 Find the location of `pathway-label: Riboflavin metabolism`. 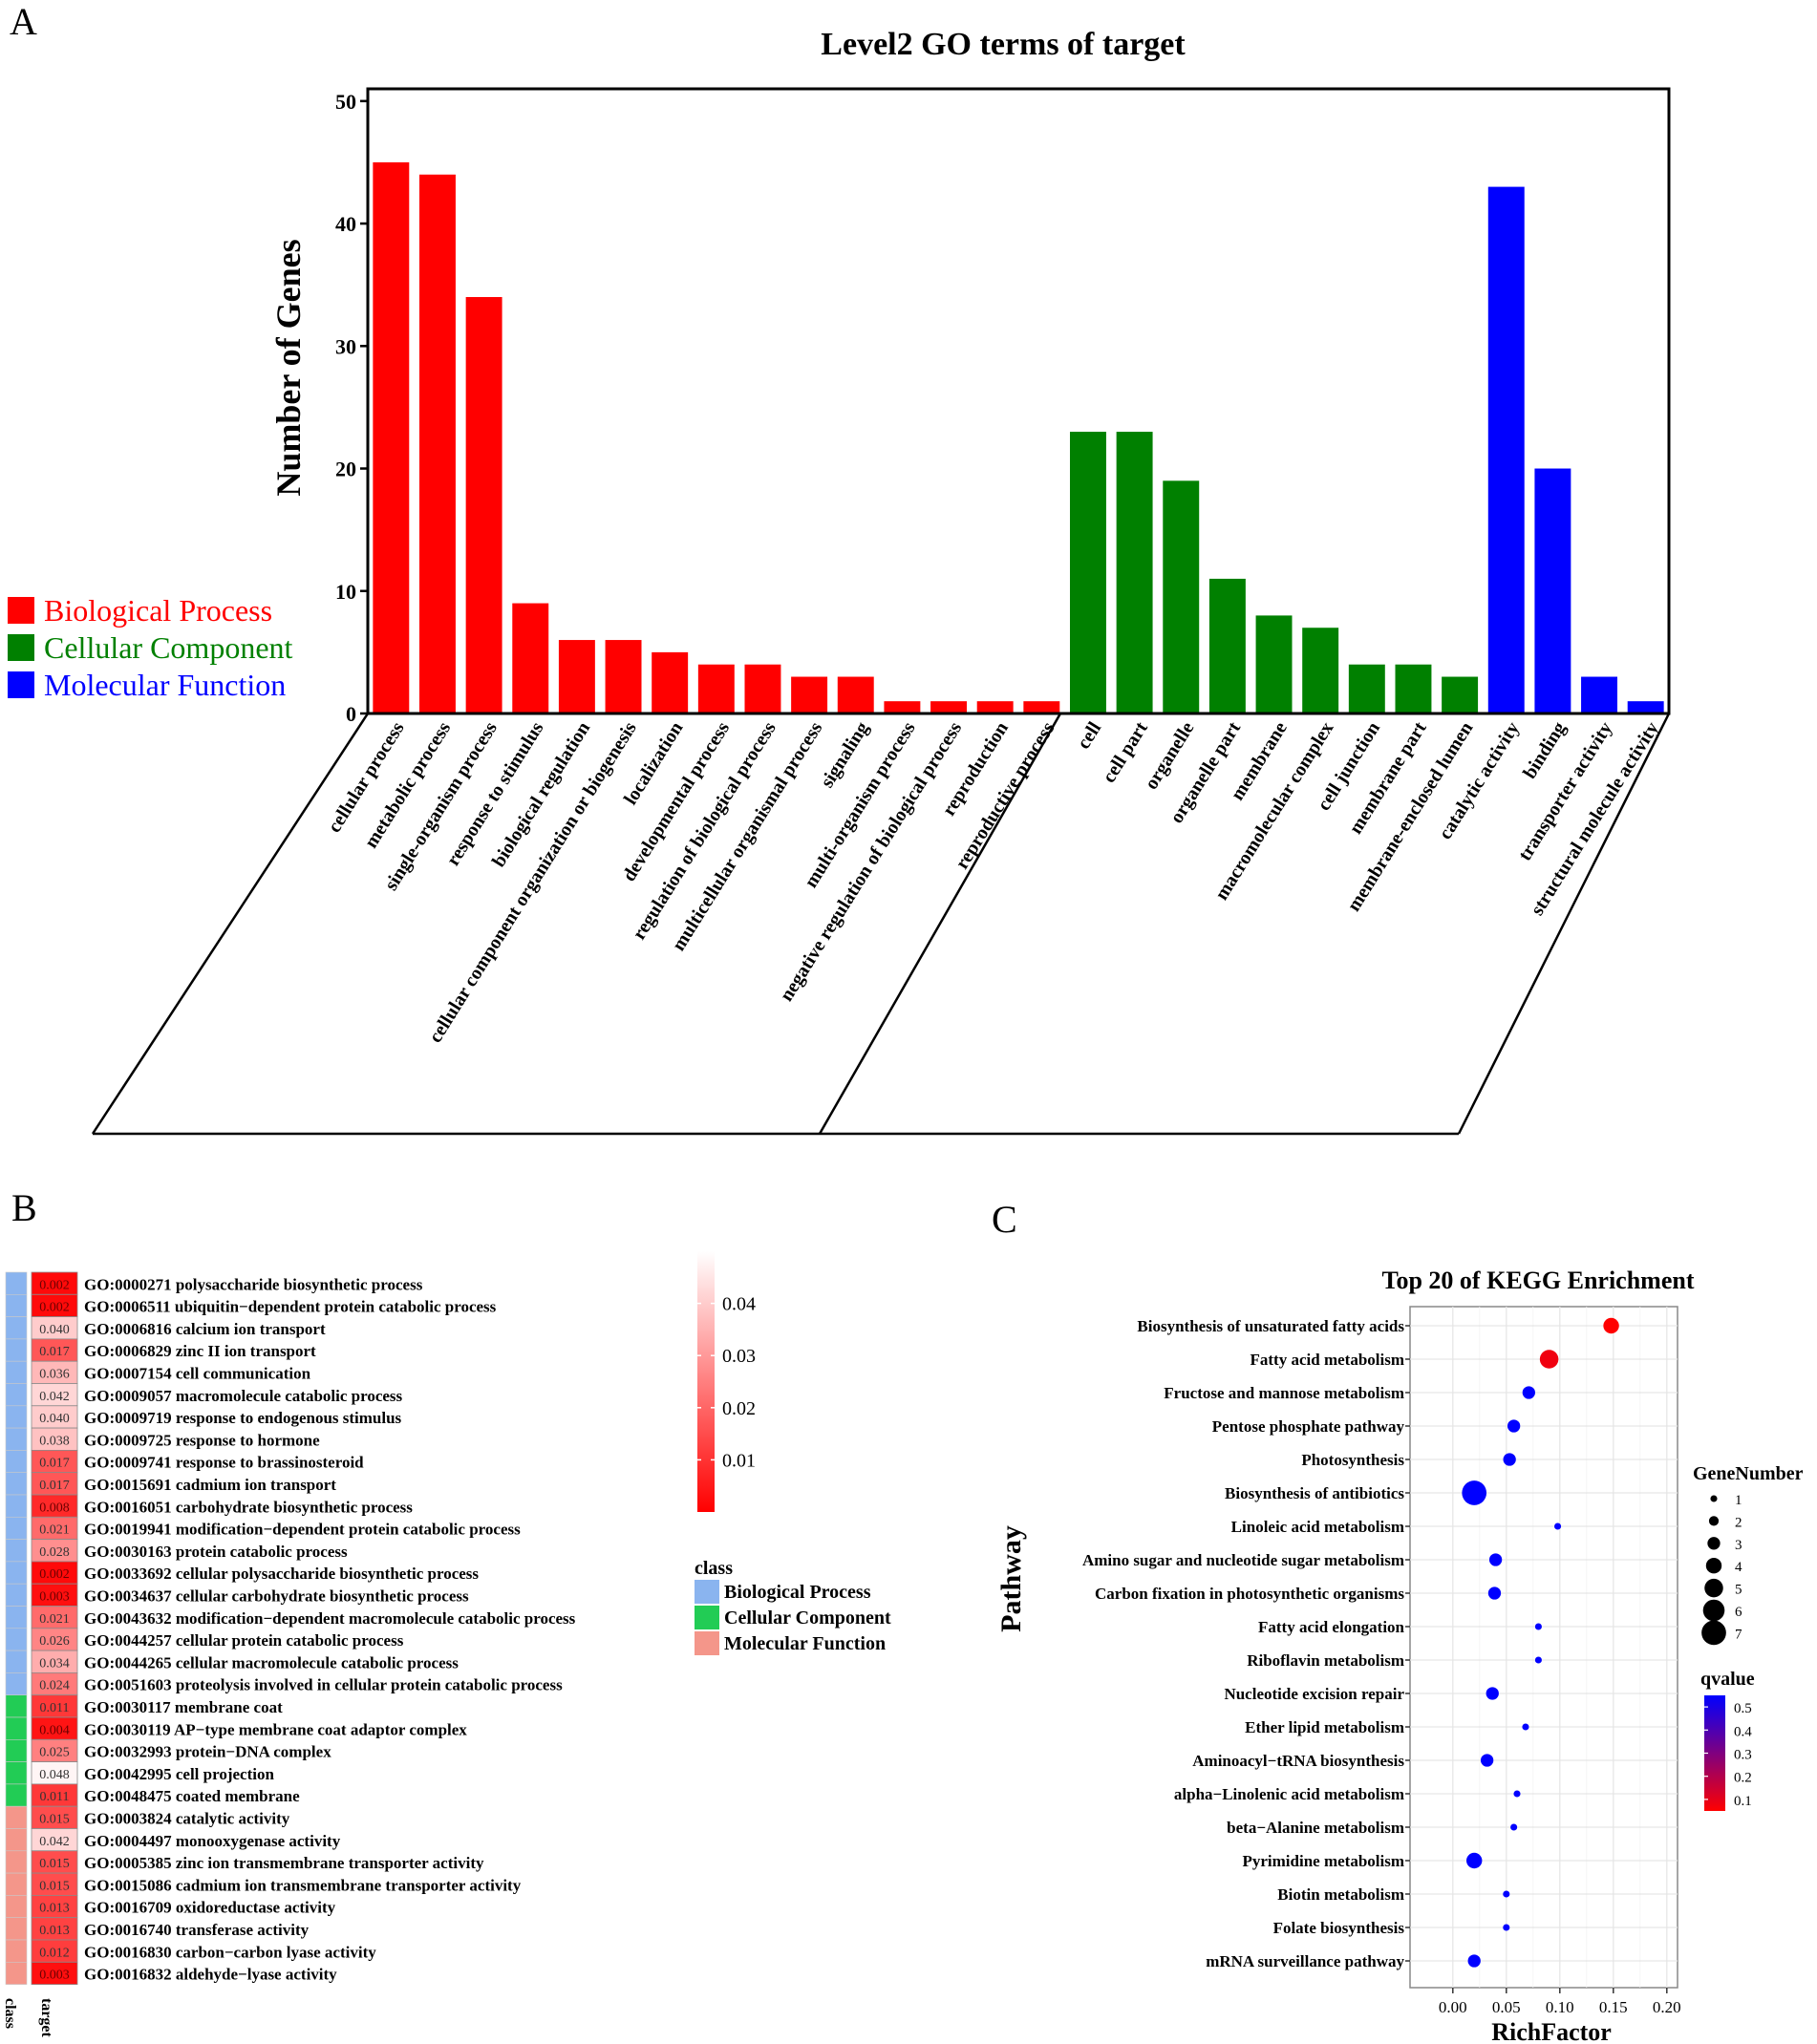

pathway-label: Riboflavin metabolism is located at coordinates (1325, 1660).